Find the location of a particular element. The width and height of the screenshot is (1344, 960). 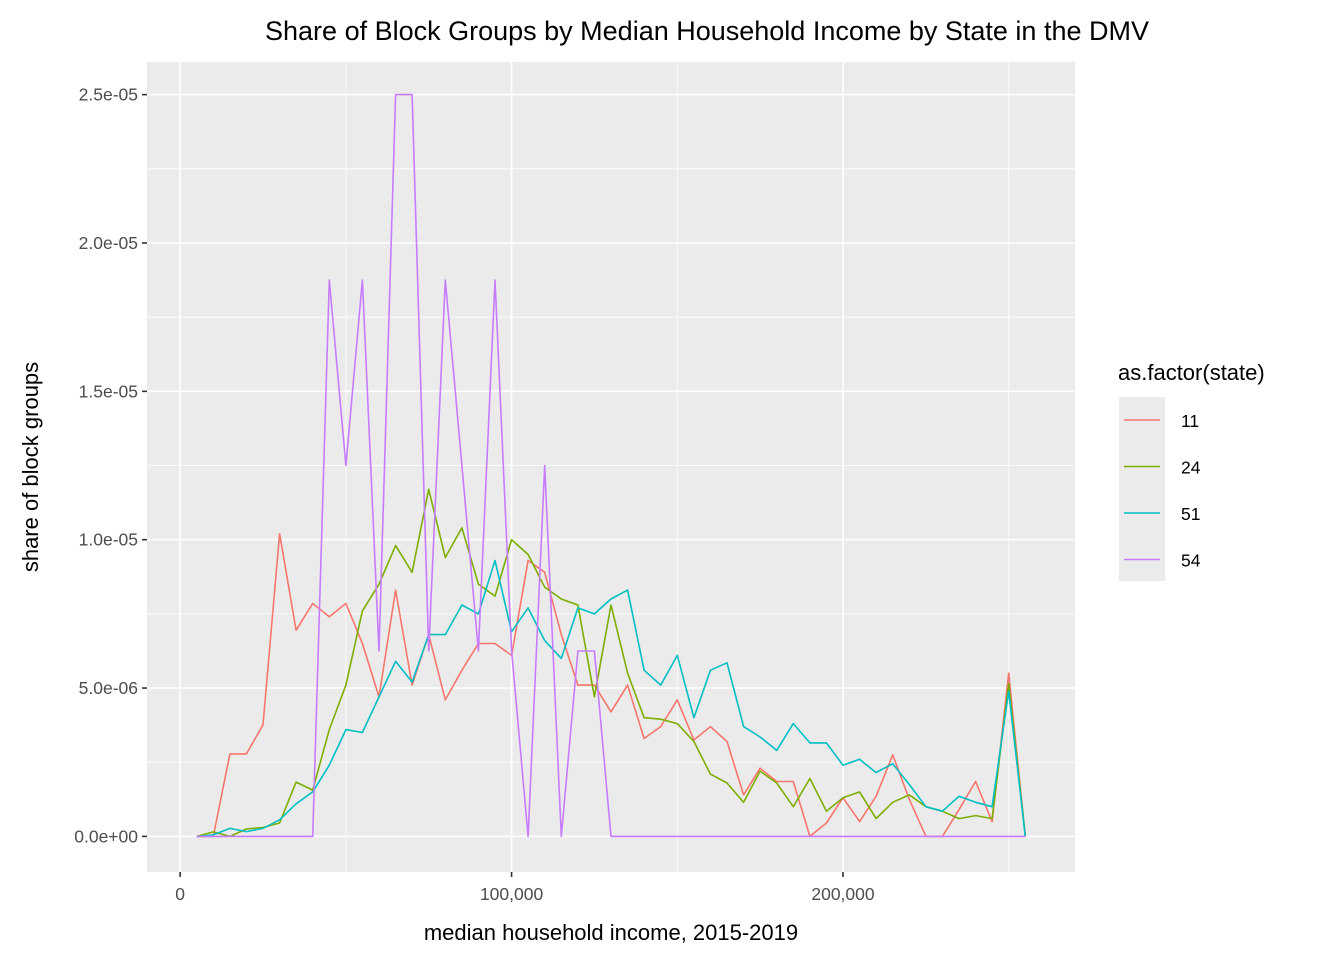

y-tick-label: 1.0e-05 is located at coordinates (108, 540).